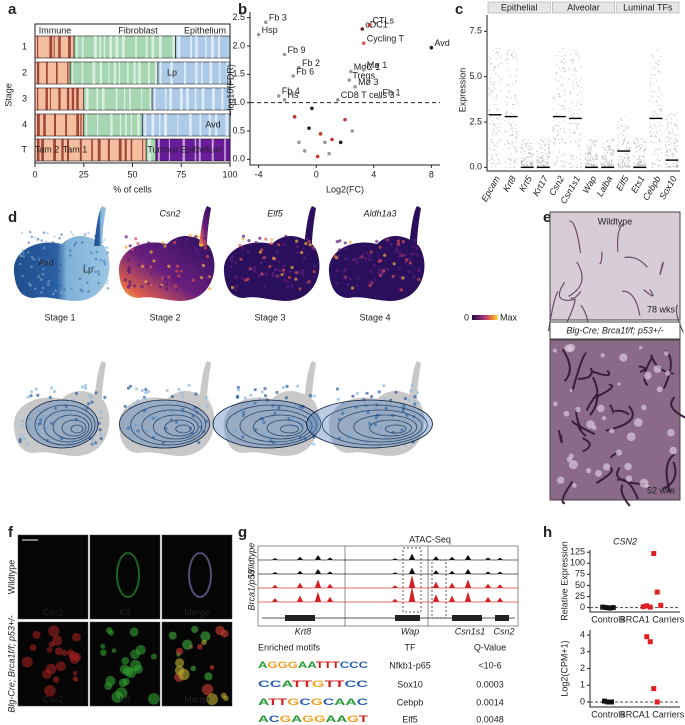  I want to click on bar-annotation: Tam 2, so click(47, 149).